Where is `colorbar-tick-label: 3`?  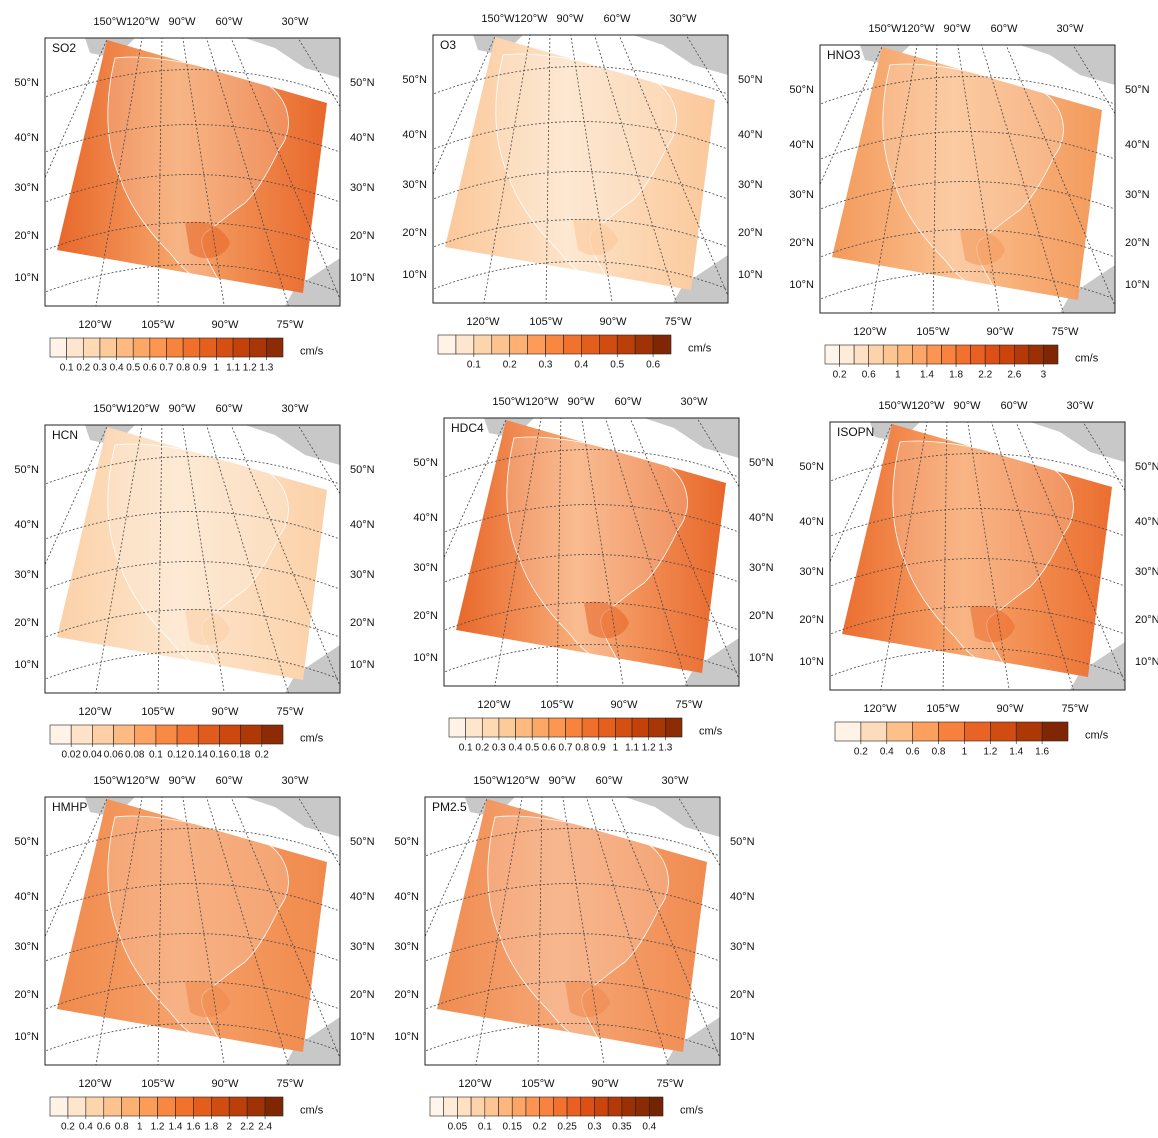
colorbar-tick-label: 3 is located at coordinates (1044, 375).